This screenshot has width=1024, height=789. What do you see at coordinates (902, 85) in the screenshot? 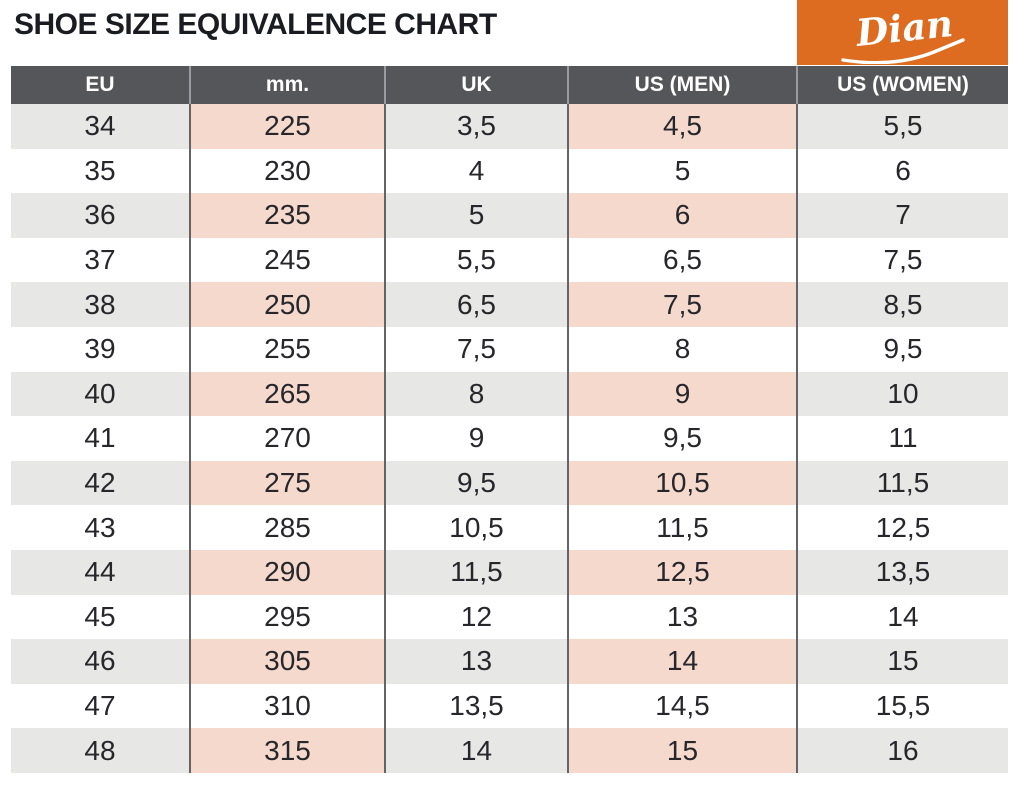
I see `column-header-us-women: US (WOMEN)` at bounding box center [902, 85].